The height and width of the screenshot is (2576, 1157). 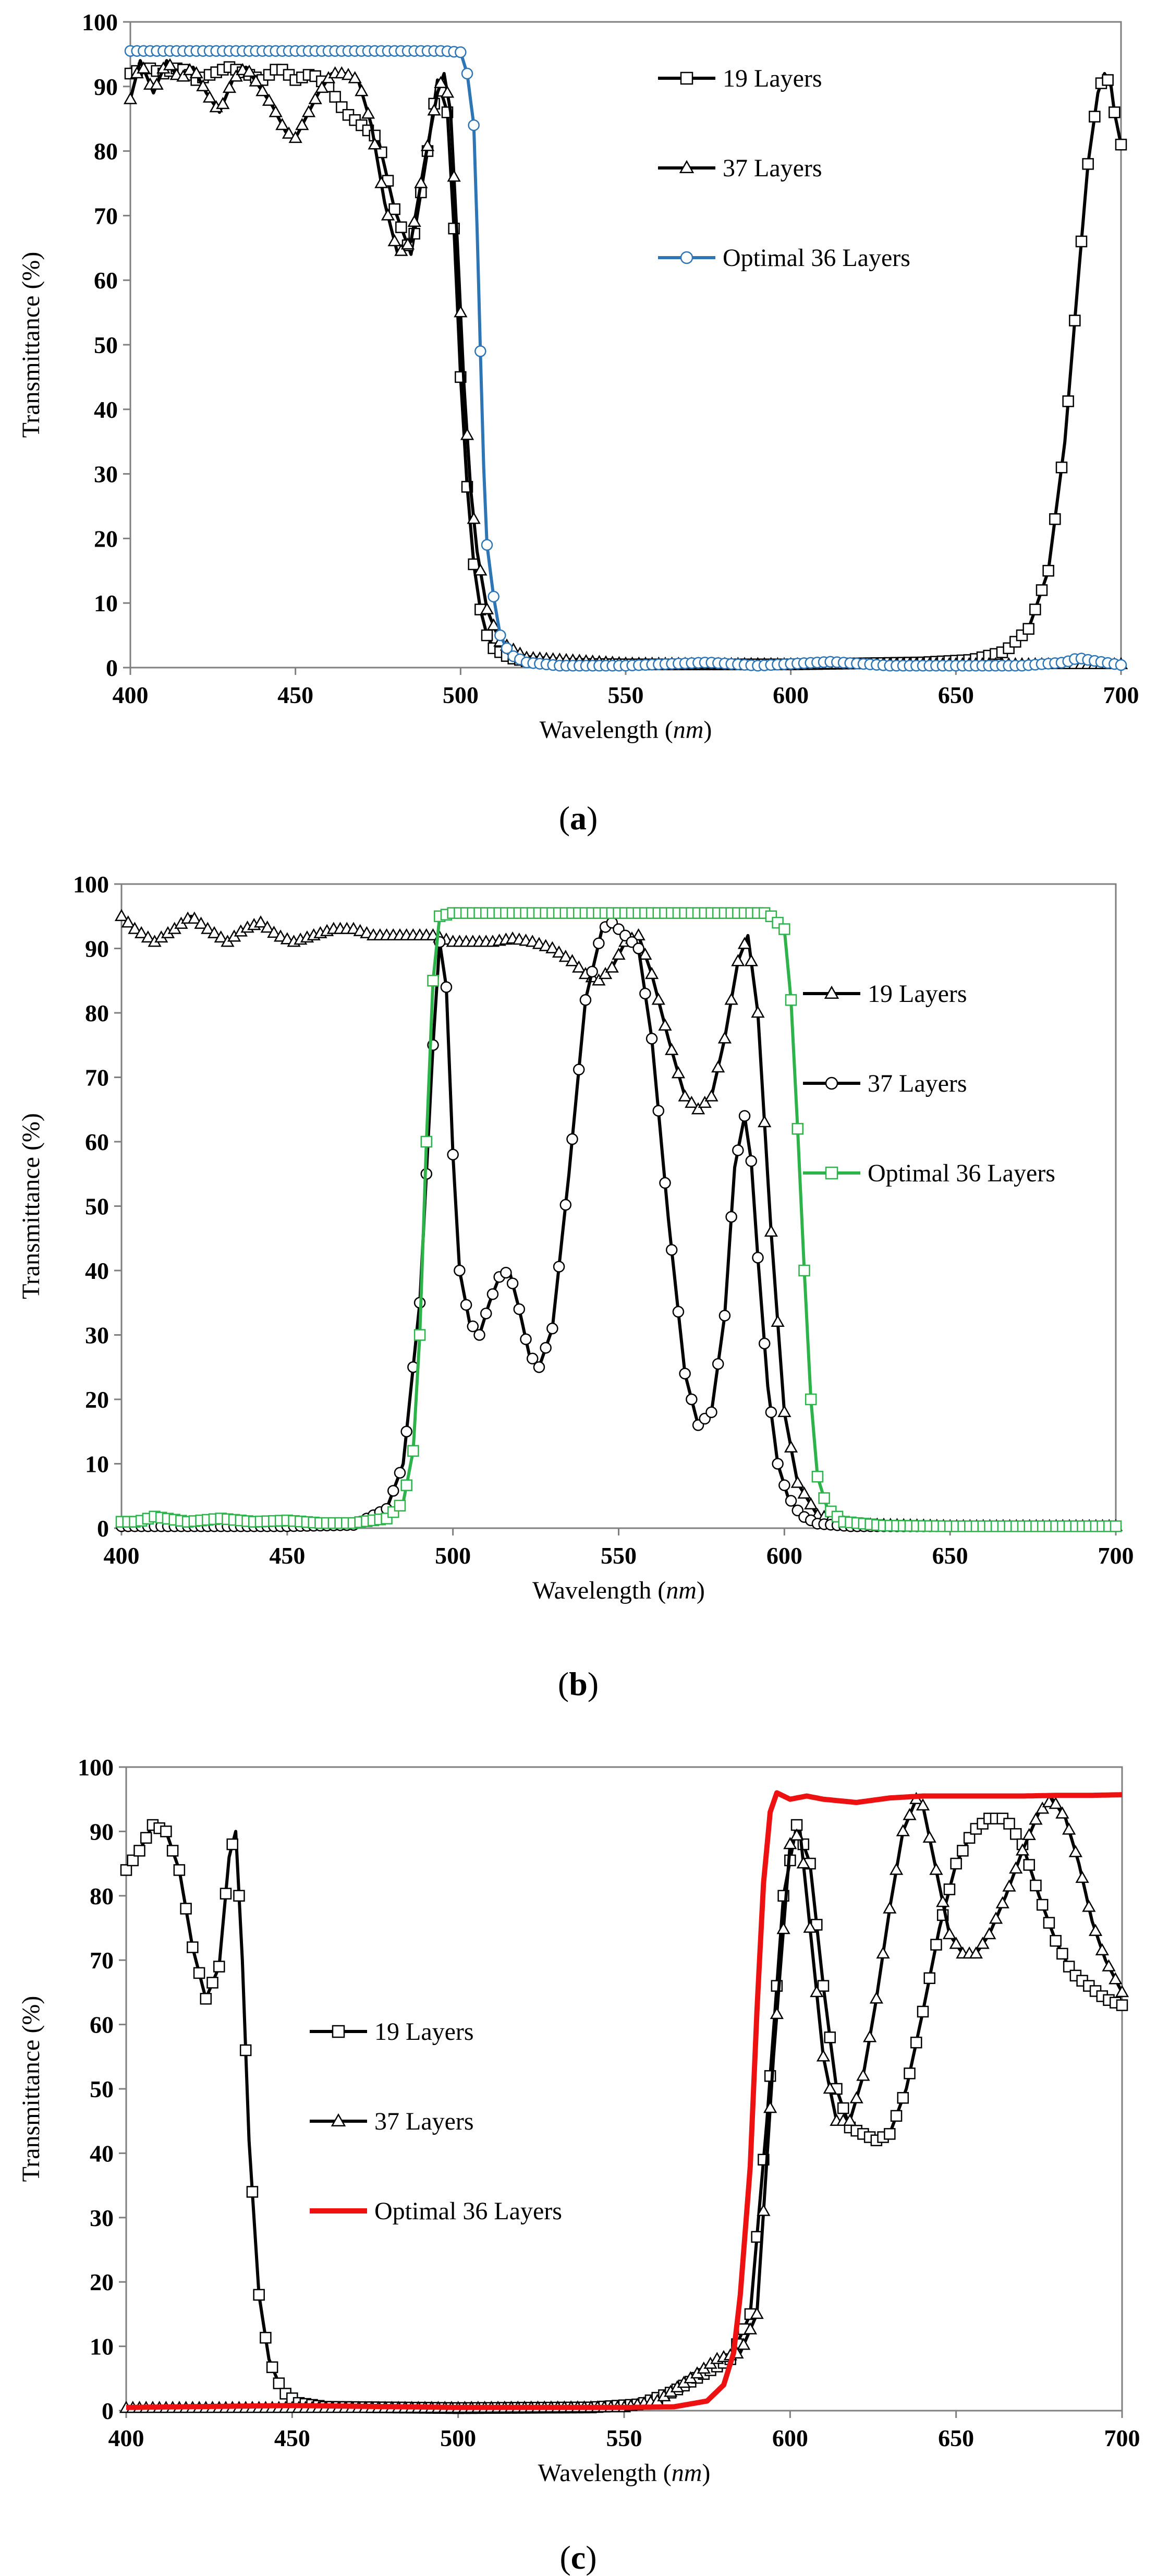 What do you see at coordinates (956, 2438) in the screenshot?
I see `x-tick-label: 650` at bounding box center [956, 2438].